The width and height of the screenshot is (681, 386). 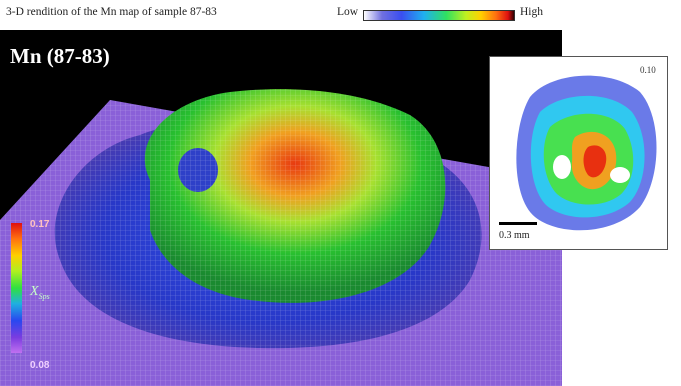 What do you see at coordinates (586, 153) in the screenshot?
I see `inset-2d-map` at bounding box center [586, 153].